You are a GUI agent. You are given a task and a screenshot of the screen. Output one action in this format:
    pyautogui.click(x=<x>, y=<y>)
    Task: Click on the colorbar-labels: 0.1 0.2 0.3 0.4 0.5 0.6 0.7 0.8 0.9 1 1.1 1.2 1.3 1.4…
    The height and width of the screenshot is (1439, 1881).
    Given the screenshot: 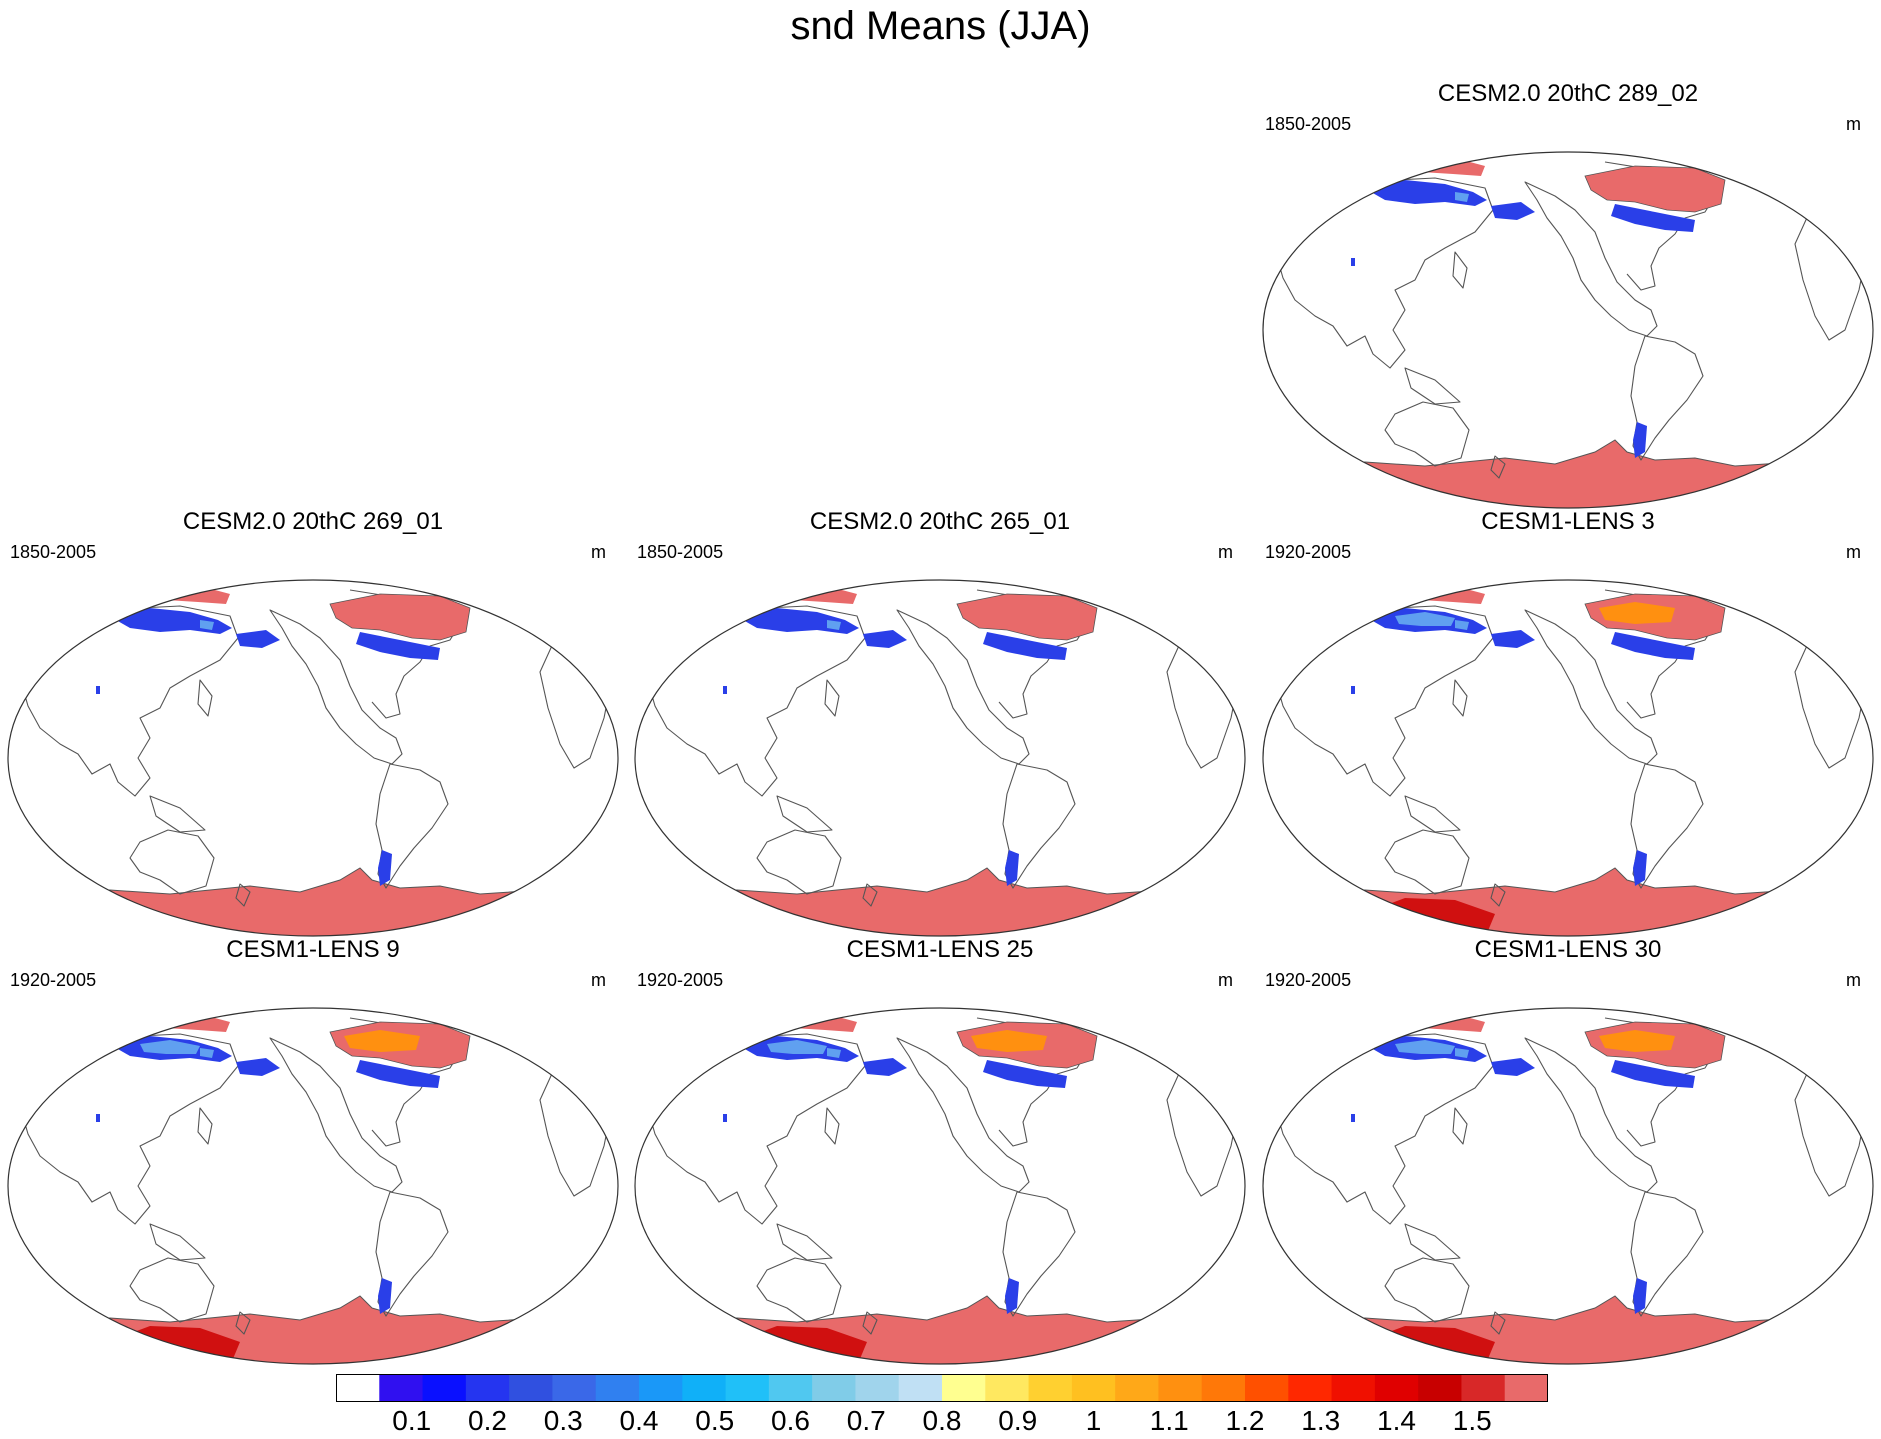 What is the action you would take?
    pyautogui.click(x=942, y=1422)
    